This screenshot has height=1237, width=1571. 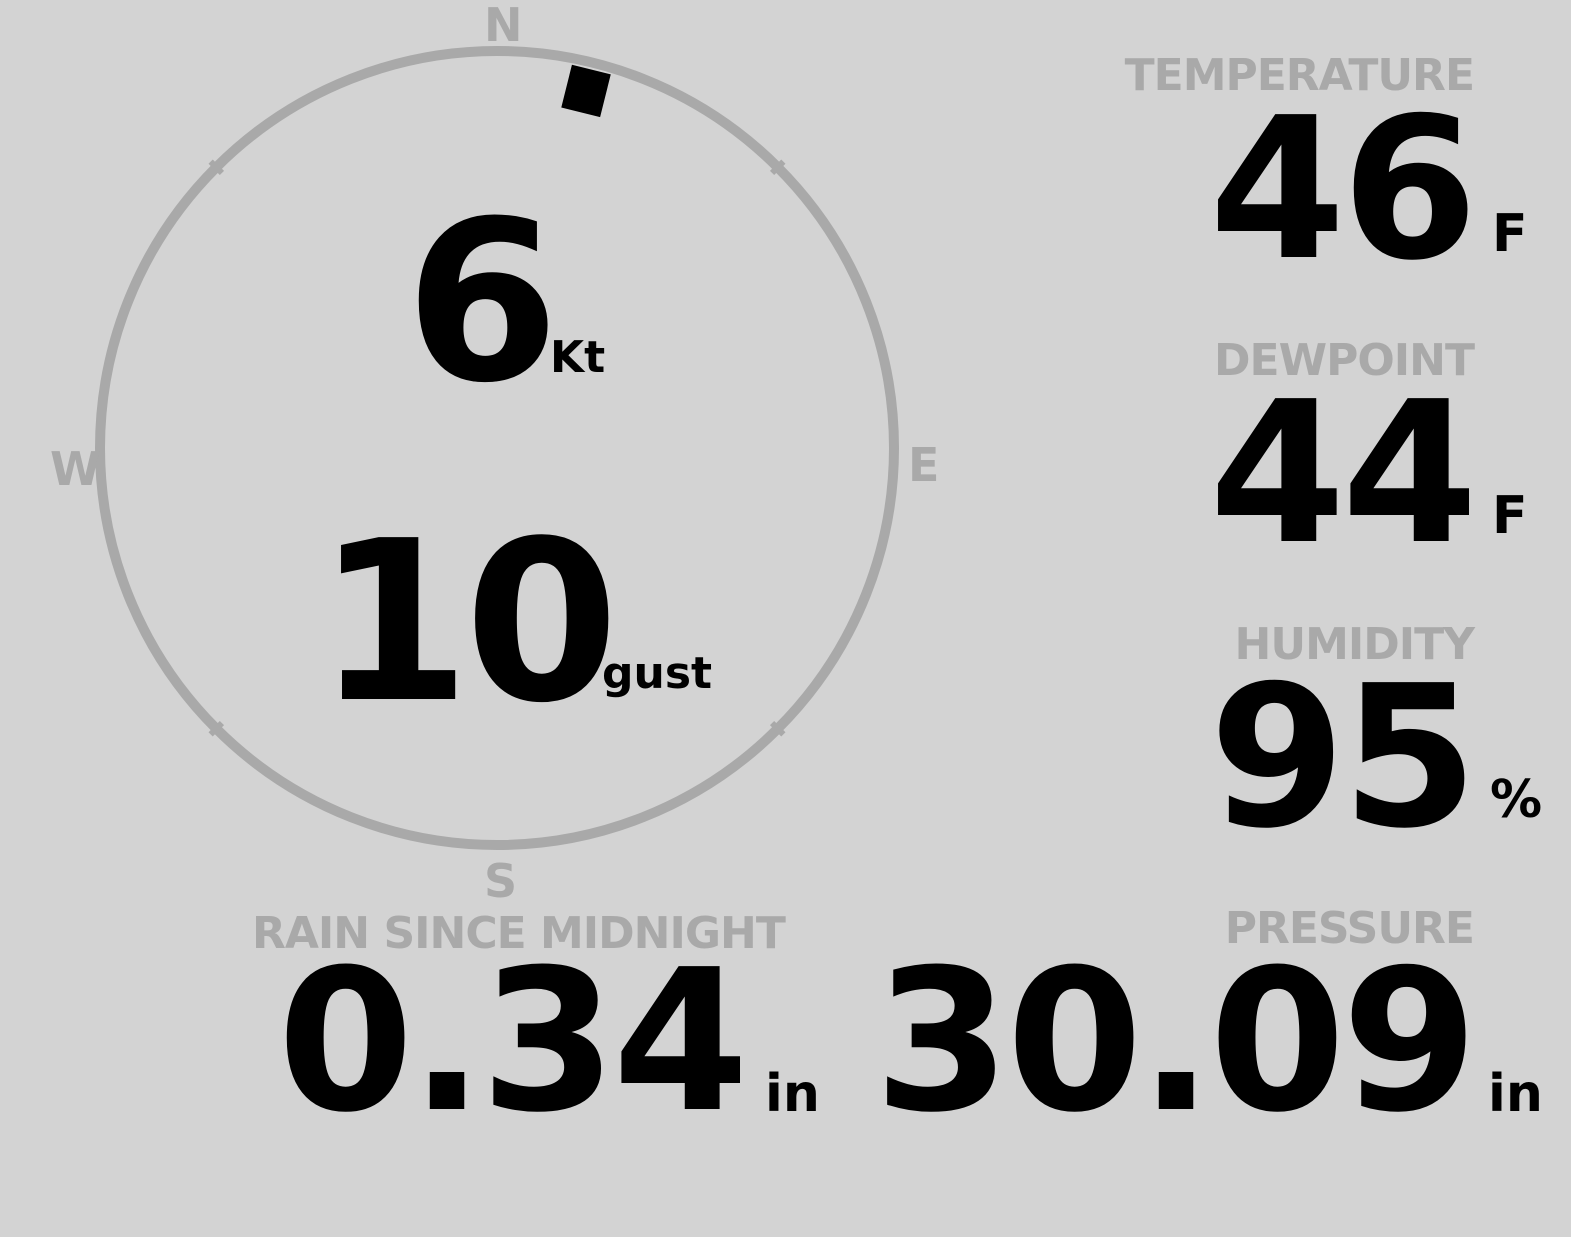 I want to click on humidity-unit: %, so click(x=1516, y=800).